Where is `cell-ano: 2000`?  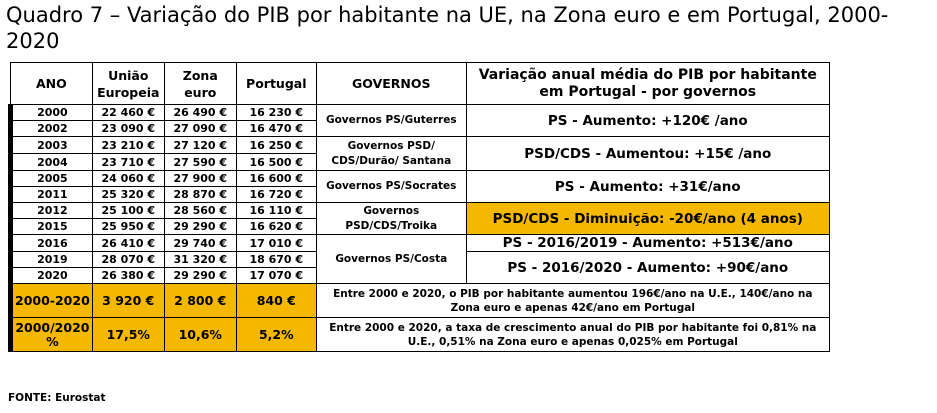 cell-ano: 2000 is located at coordinates (50, 112).